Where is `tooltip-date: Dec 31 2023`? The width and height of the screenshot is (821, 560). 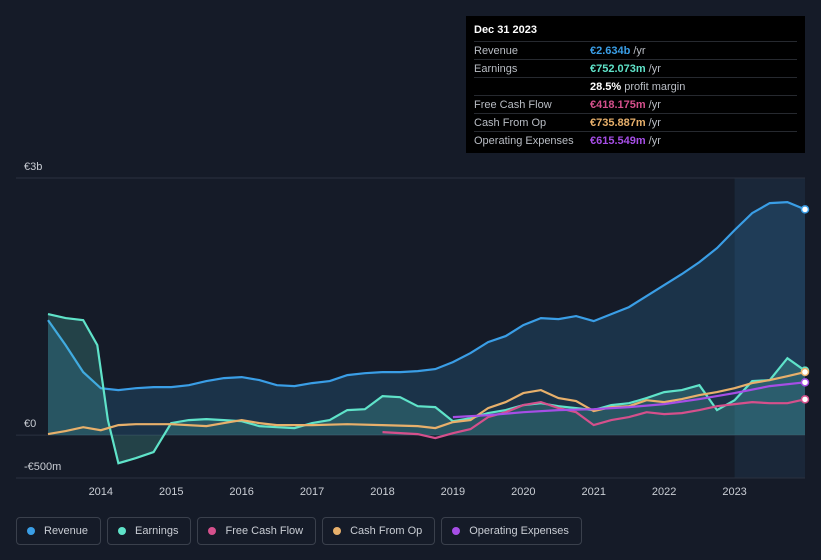 tooltip-date: Dec 31 2023 is located at coordinates (505, 30).